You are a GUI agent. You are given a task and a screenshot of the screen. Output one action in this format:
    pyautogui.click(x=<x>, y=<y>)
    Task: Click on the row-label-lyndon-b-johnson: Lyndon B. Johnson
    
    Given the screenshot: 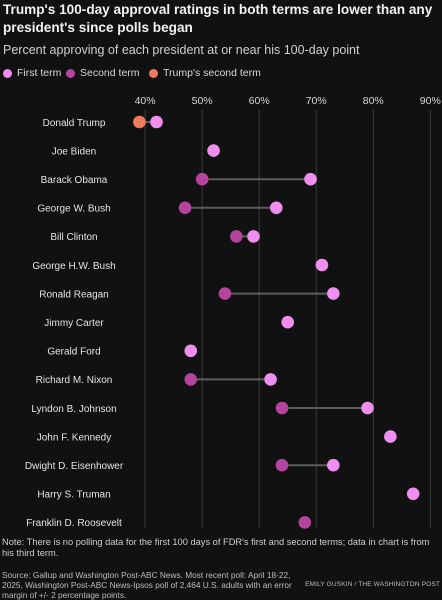 What is the action you would take?
    pyautogui.click(x=73, y=409)
    